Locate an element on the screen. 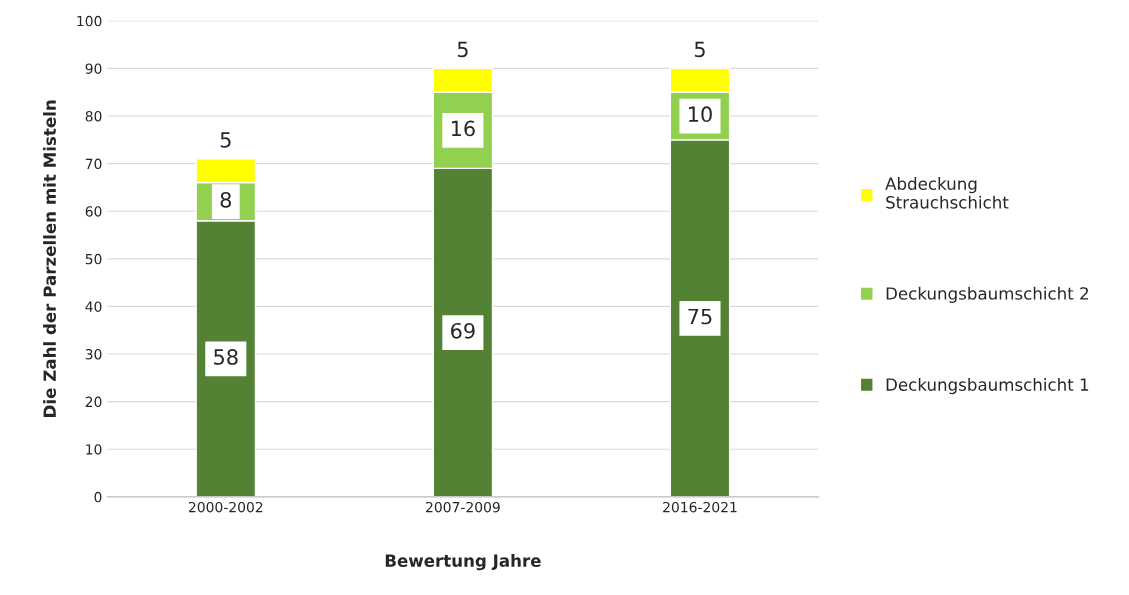 The image size is (1129, 595). y-tick-label: 0 is located at coordinates (98, 497).